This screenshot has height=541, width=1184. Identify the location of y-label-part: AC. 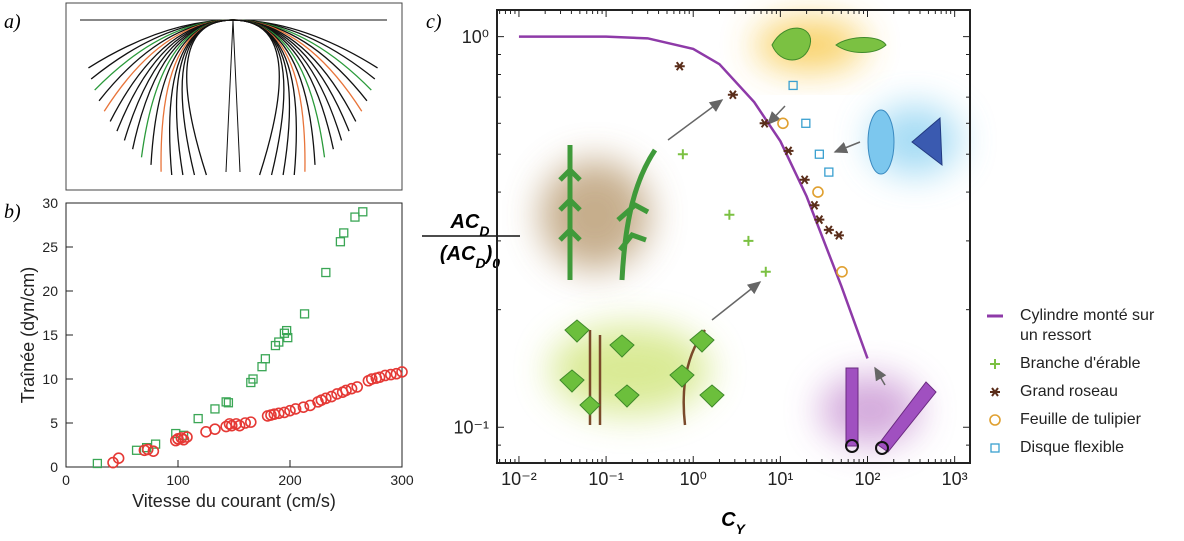
(464, 222).